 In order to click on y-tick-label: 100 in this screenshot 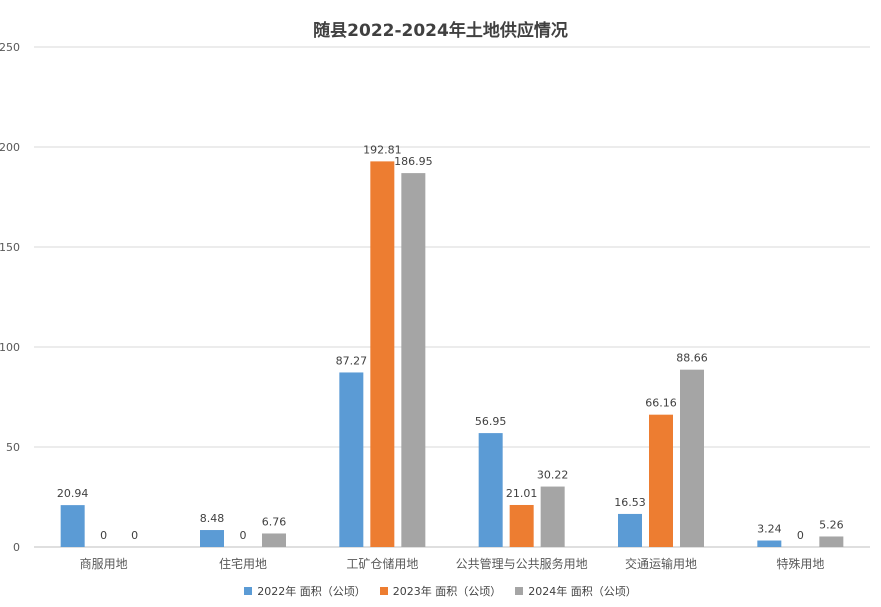, I will do `click(10, 347)`.